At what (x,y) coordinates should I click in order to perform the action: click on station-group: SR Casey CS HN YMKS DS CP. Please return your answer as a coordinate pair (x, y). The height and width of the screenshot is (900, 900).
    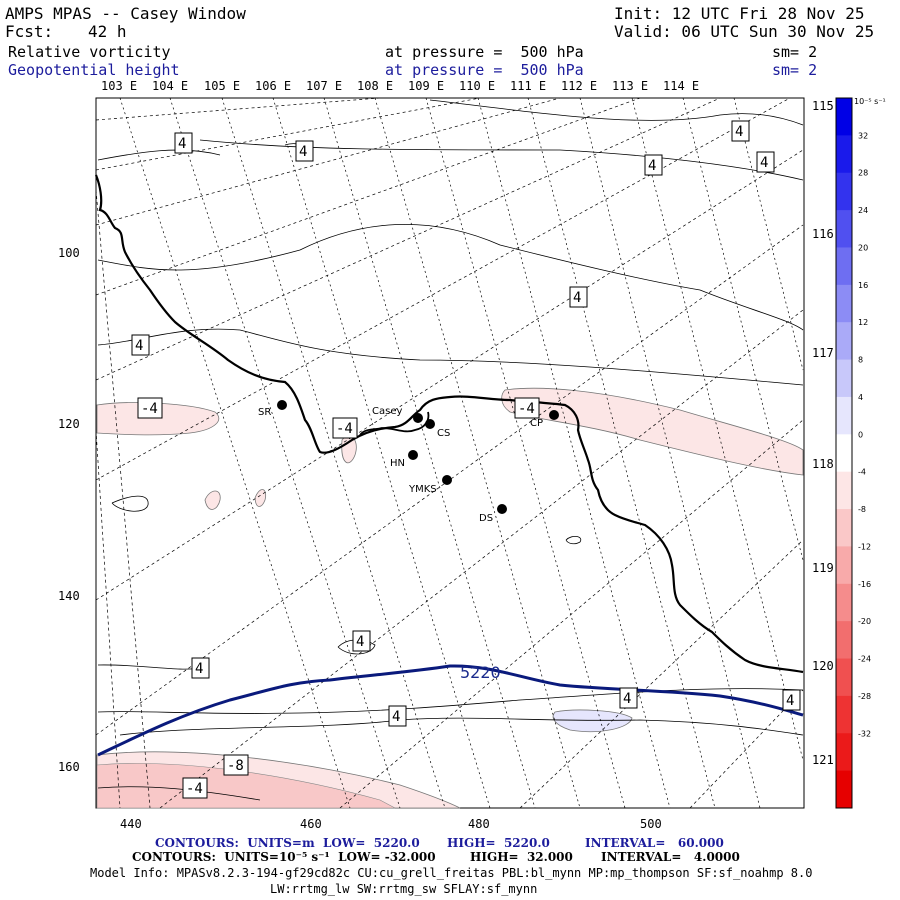
    Looking at the image, I should click on (408, 462).